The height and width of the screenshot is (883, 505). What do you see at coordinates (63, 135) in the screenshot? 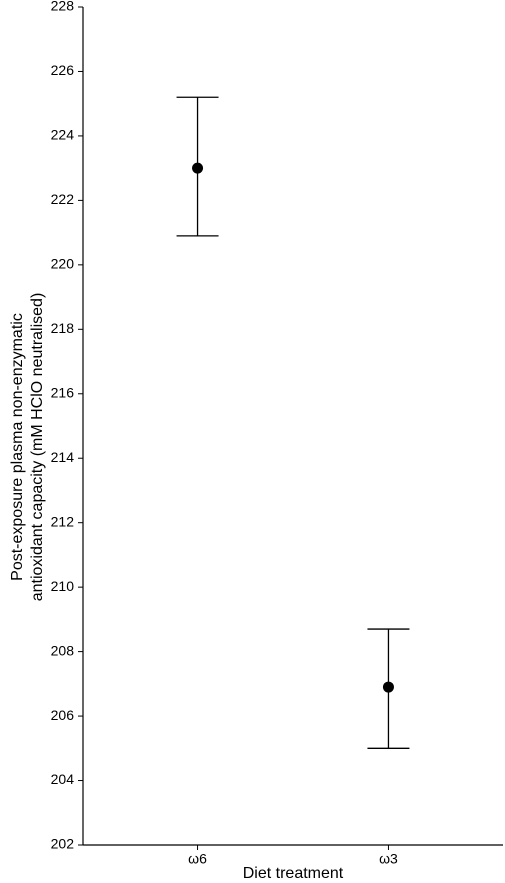
I see `y-tick-label: 224` at bounding box center [63, 135].